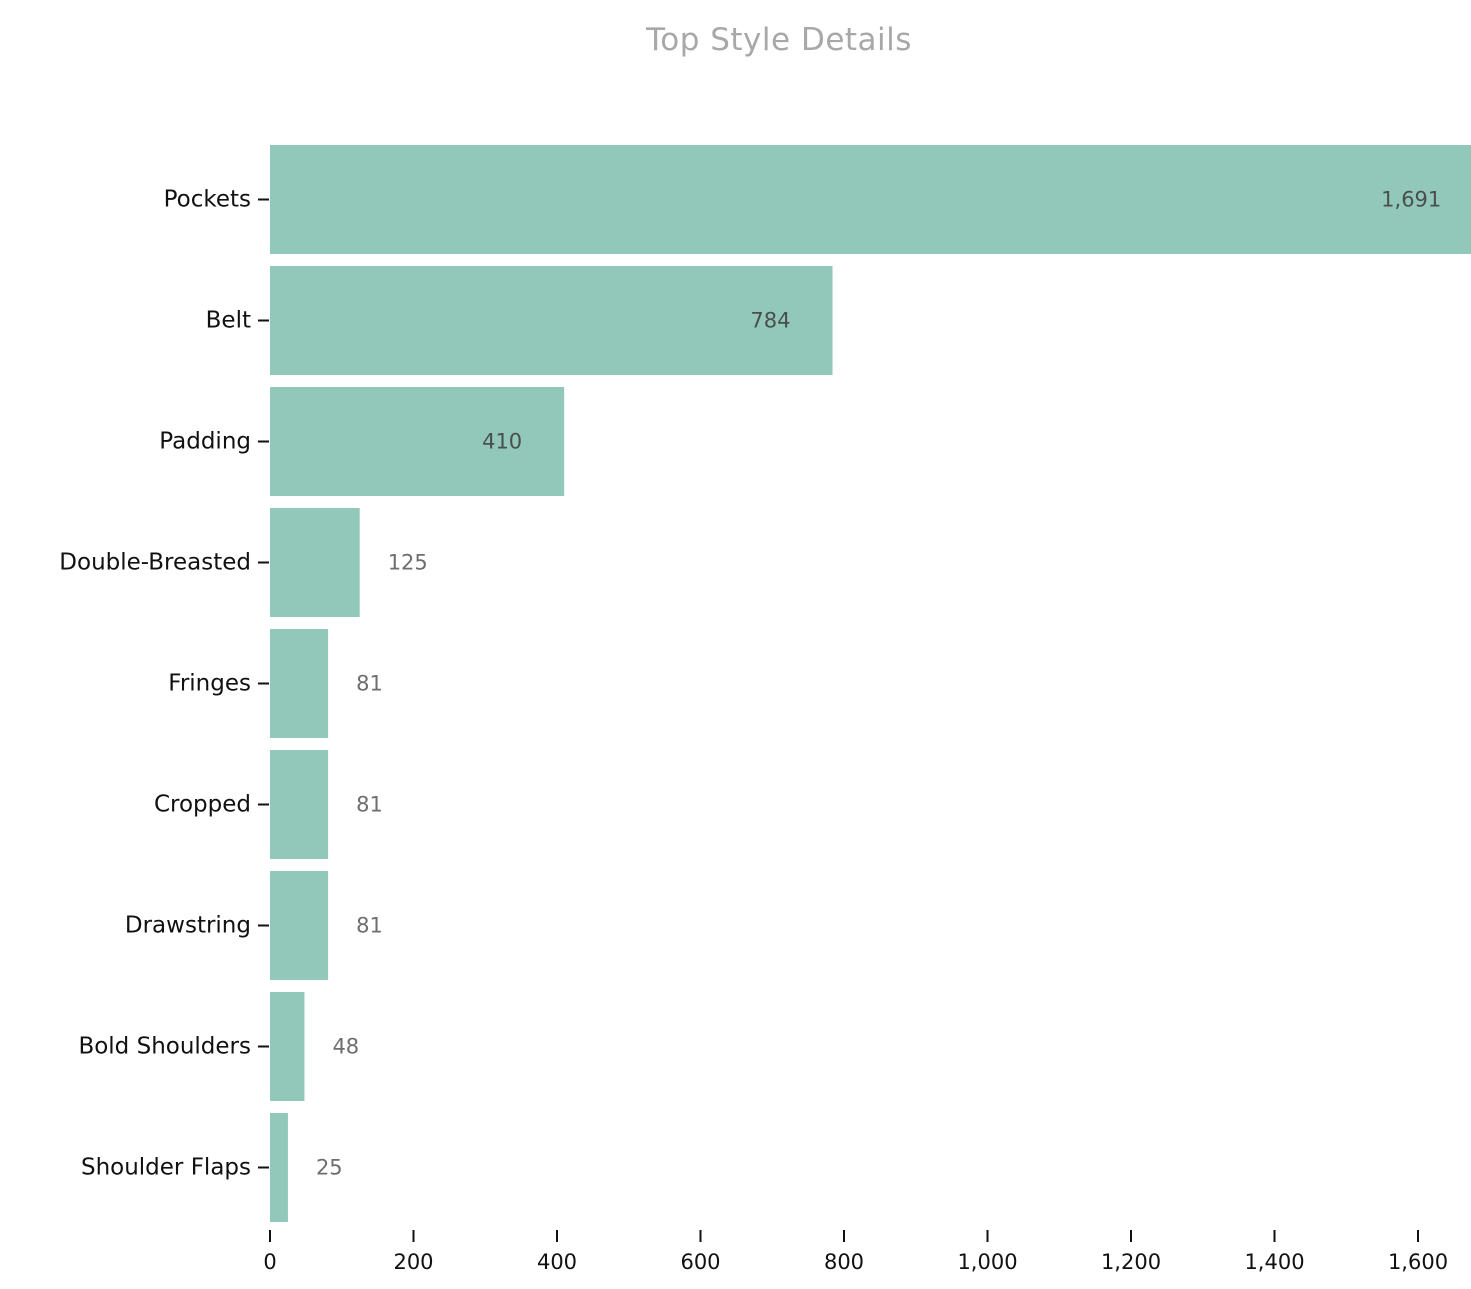  Describe the element at coordinates (987, 1262) in the screenshot. I see `x-tick-label: 1,000` at that location.